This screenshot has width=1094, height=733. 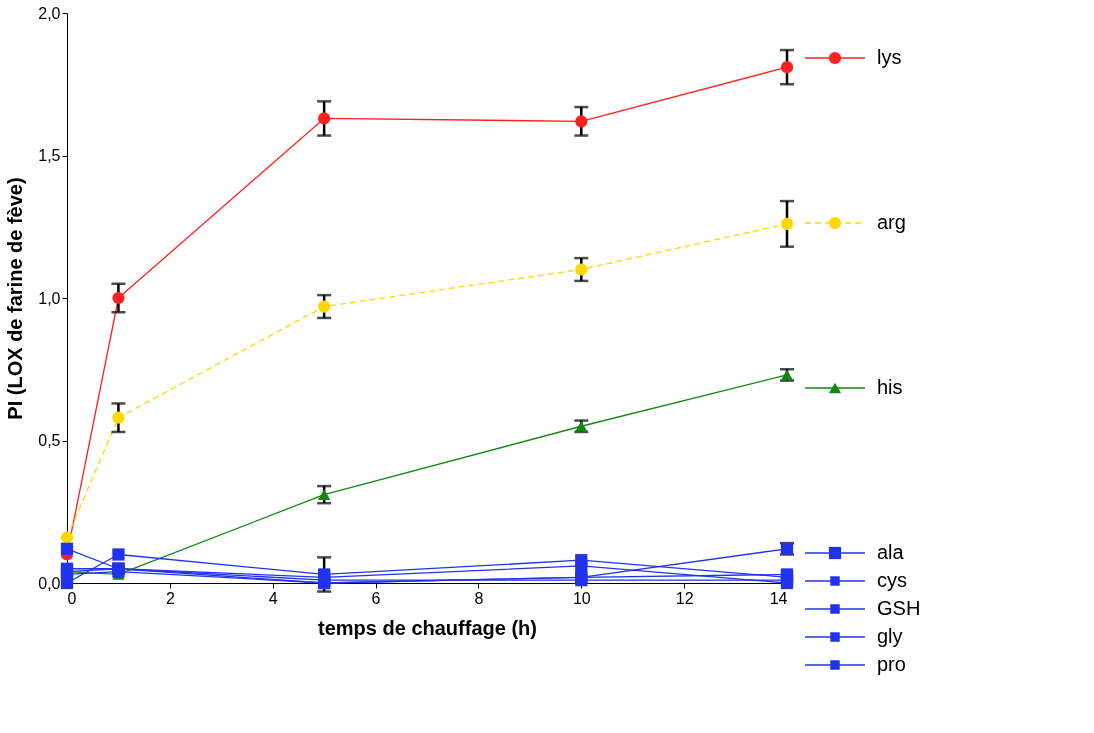 I want to click on legend-label: arg, so click(x=891, y=222).